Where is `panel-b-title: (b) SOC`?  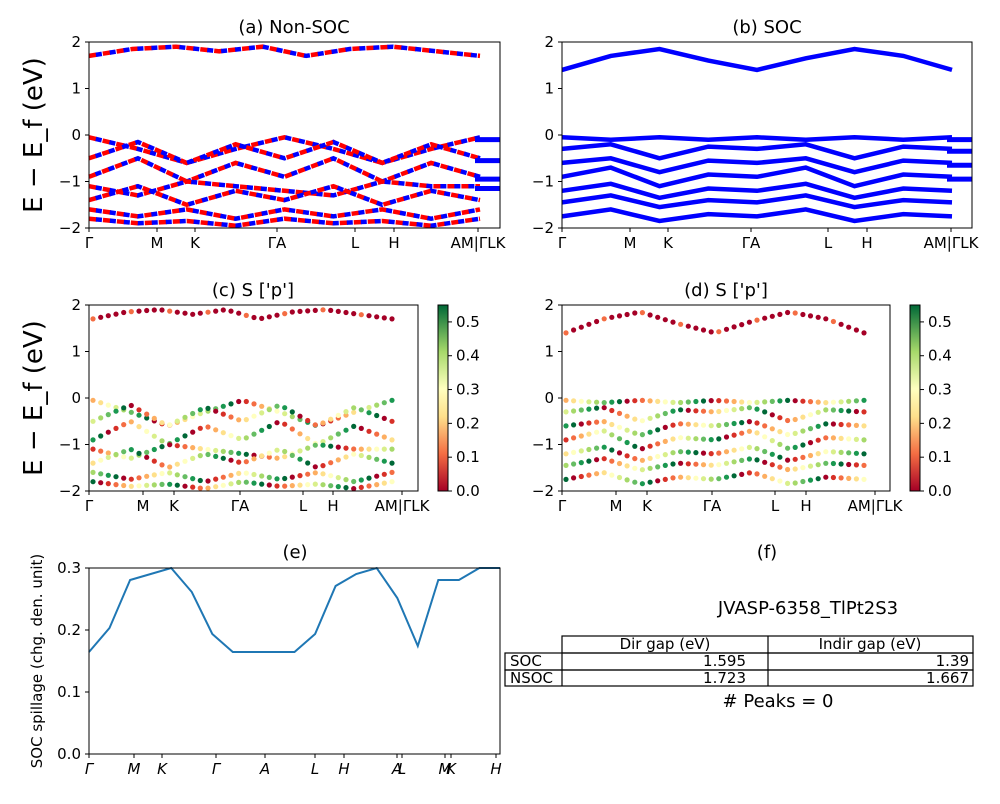
panel-b-title: (b) SOC is located at coordinates (766, 27).